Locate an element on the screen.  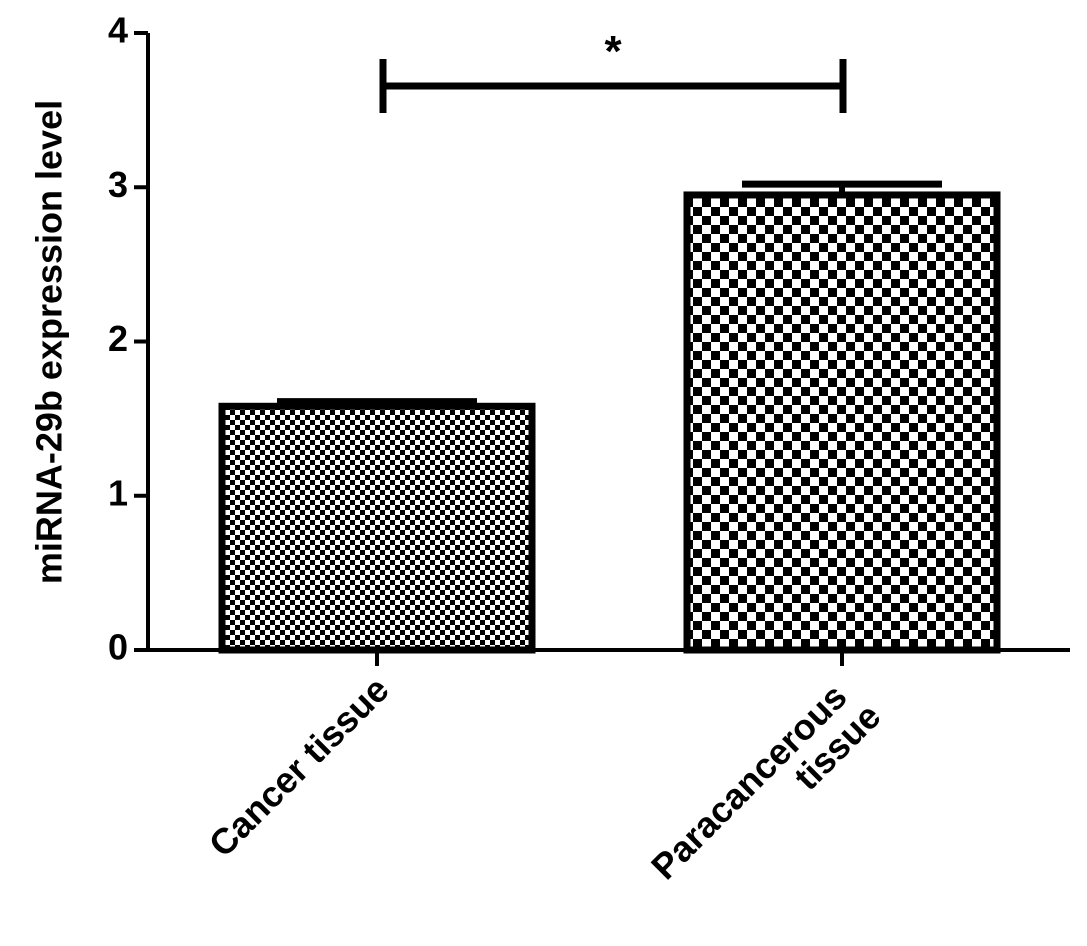
y-tick-label: 3 is located at coordinates (118, 184).